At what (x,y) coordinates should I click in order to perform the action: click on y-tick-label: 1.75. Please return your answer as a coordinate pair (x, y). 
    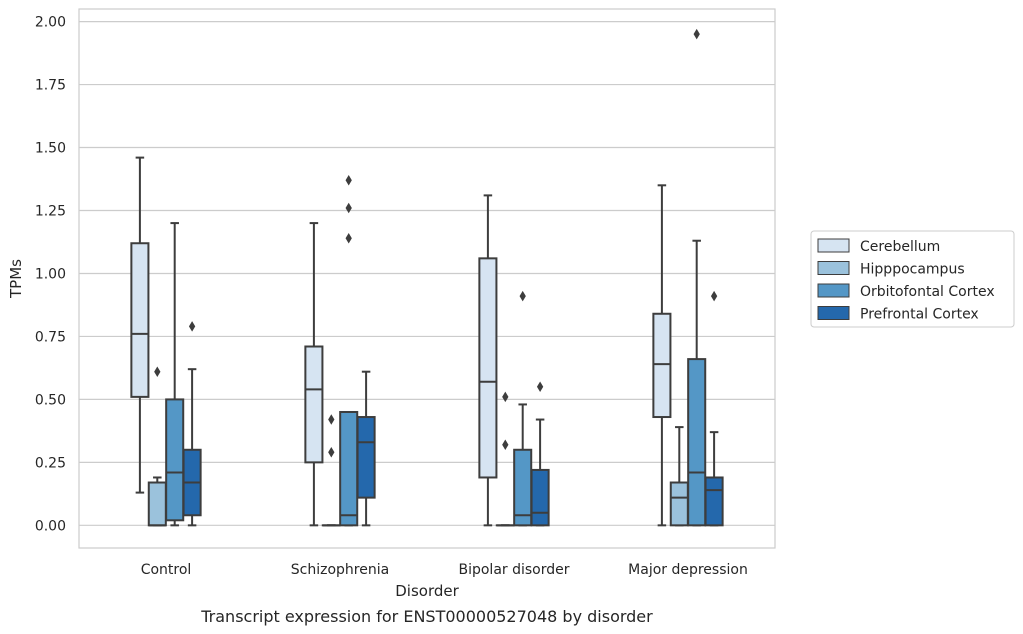
    Looking at the image, I should click on (50, 86).